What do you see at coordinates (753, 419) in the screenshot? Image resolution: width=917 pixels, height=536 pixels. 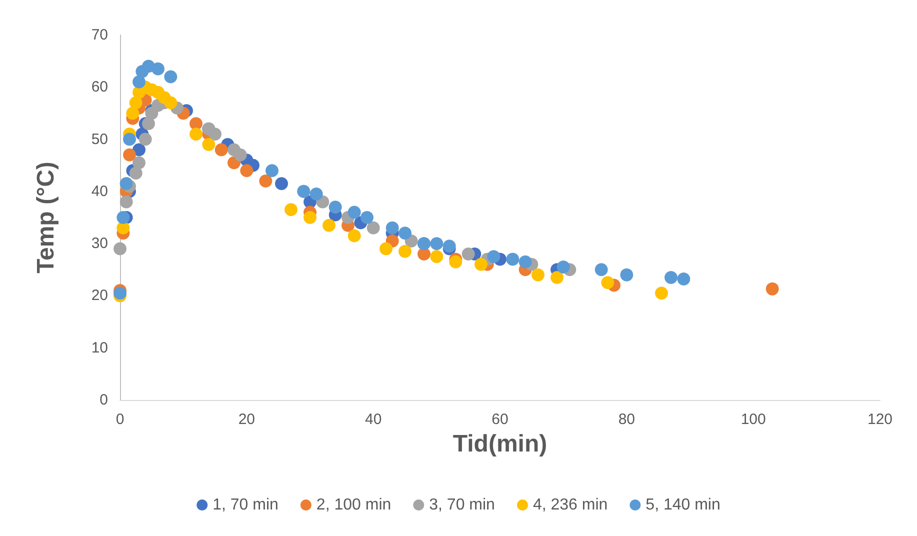 I see `x-tick-label: 100` at bounding box center [753, 419].